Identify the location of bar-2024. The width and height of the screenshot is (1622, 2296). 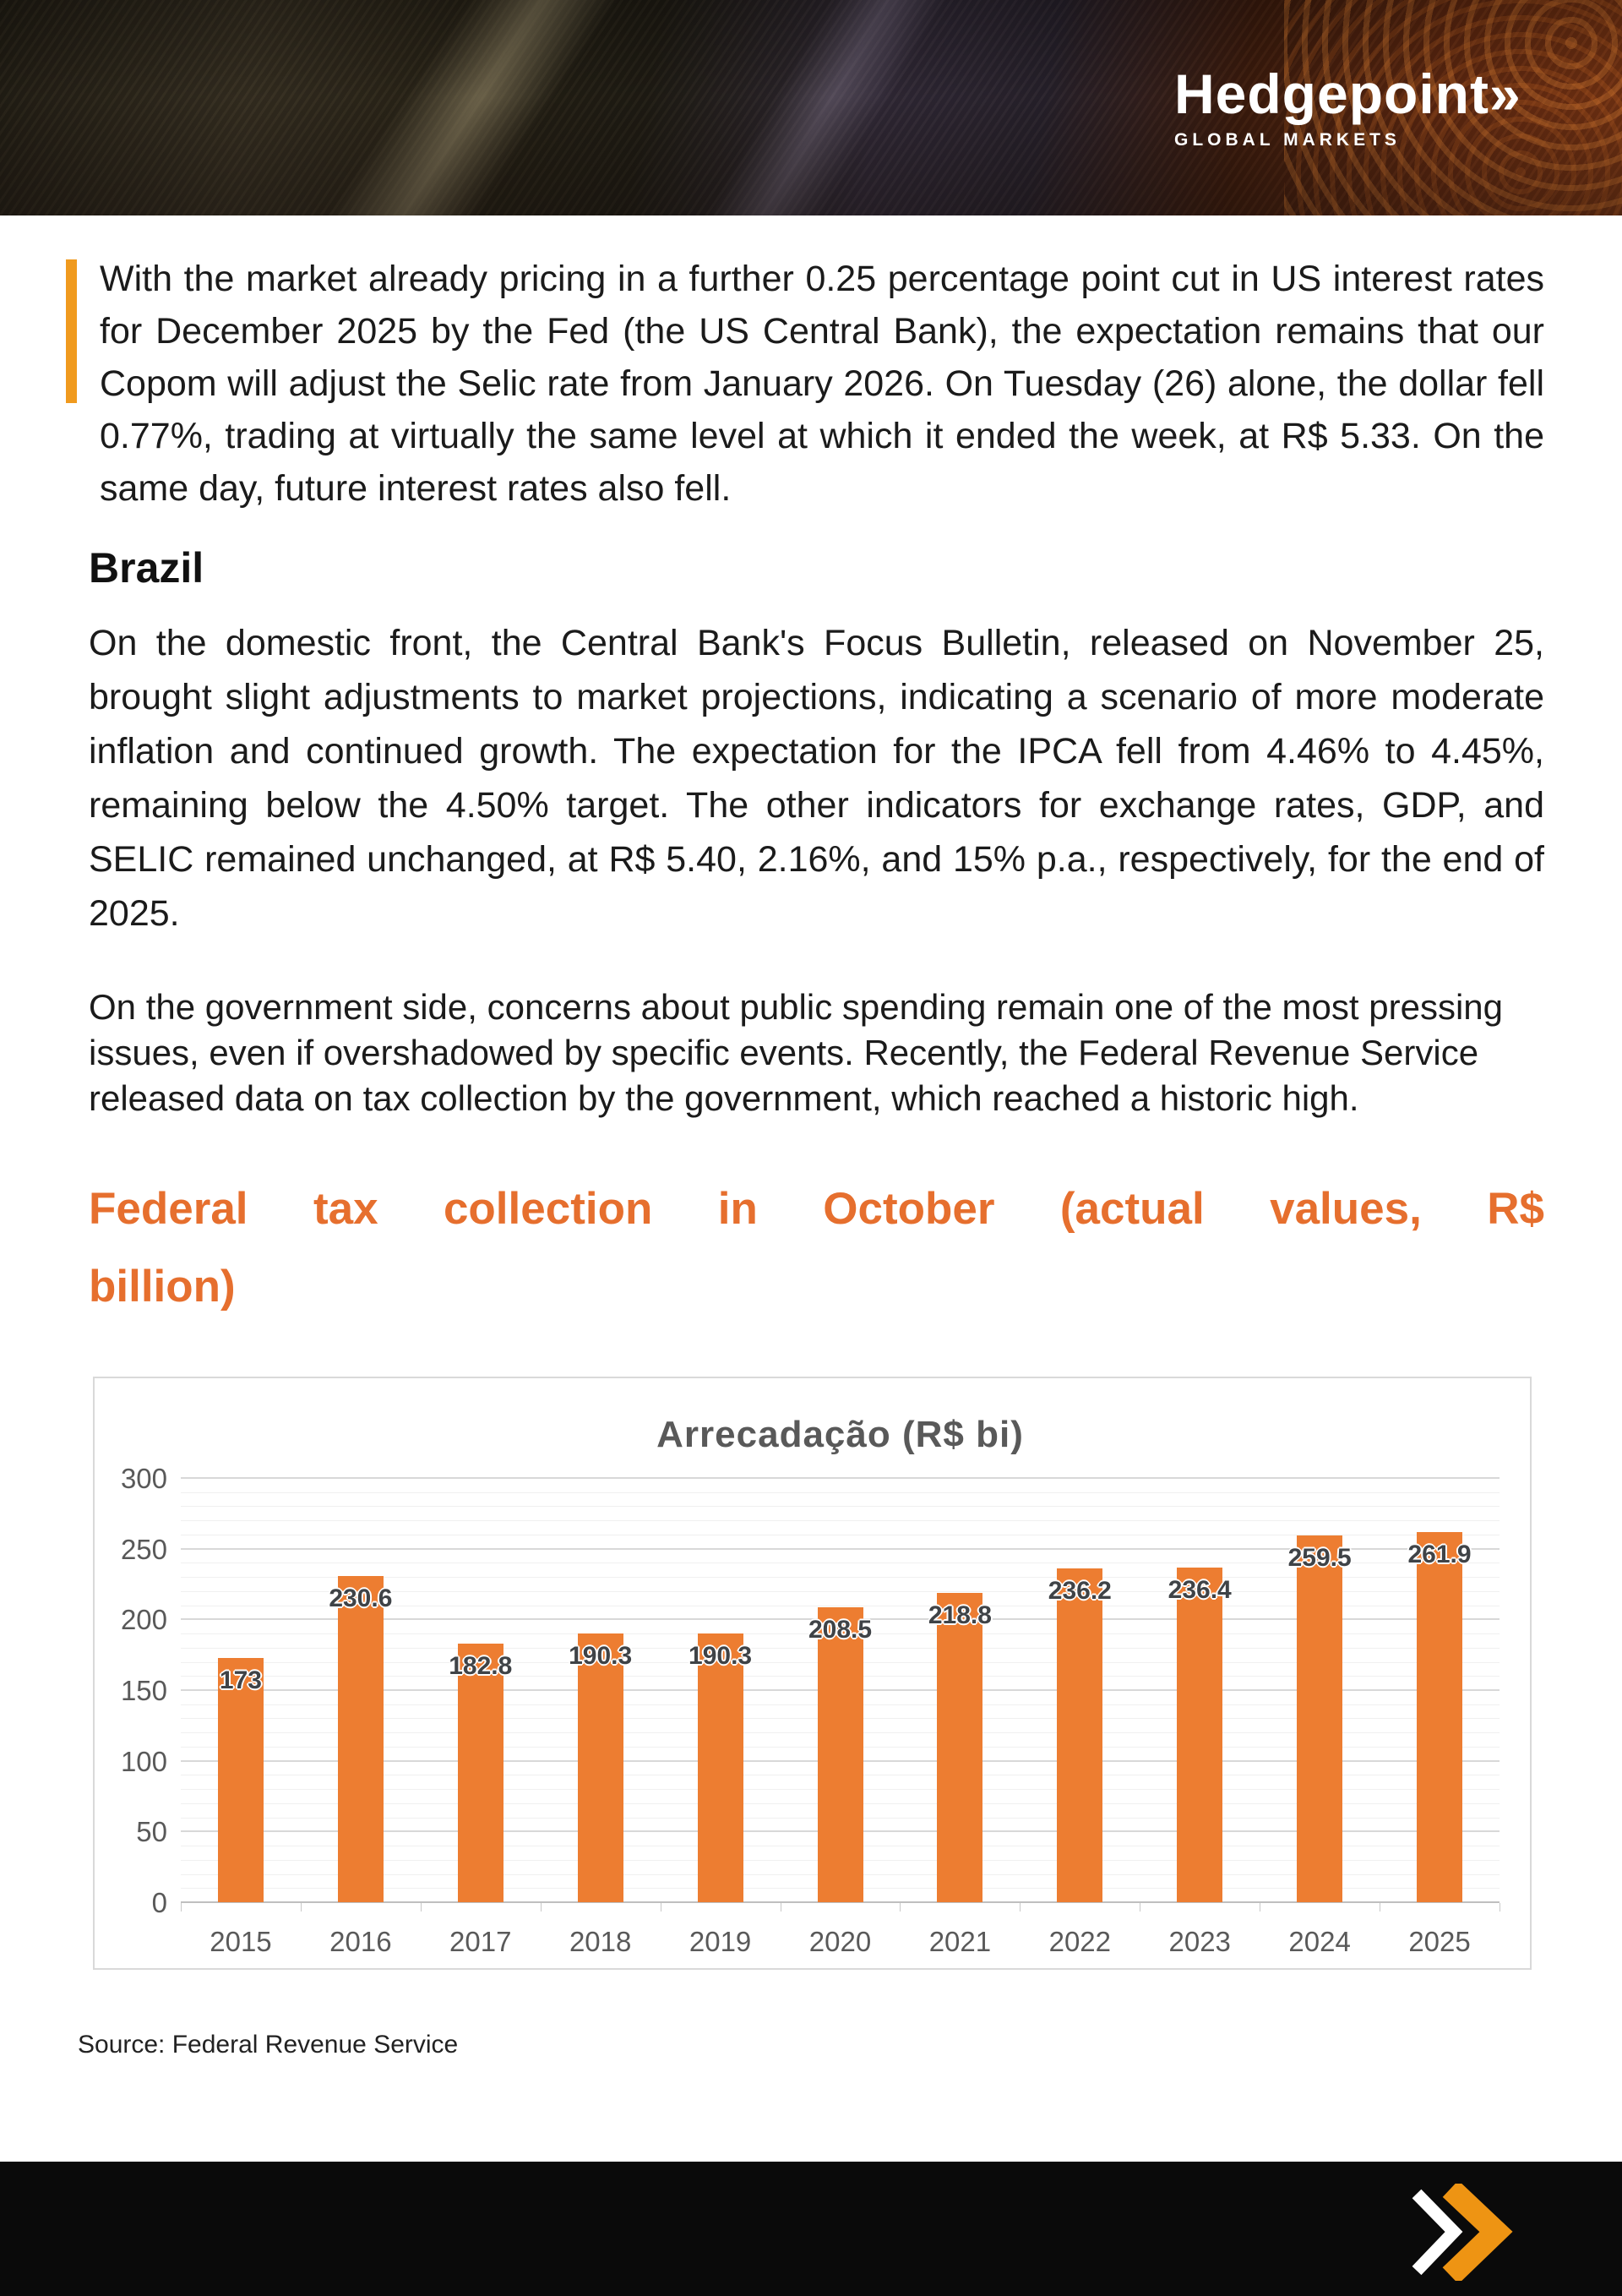
(1320, 1718).